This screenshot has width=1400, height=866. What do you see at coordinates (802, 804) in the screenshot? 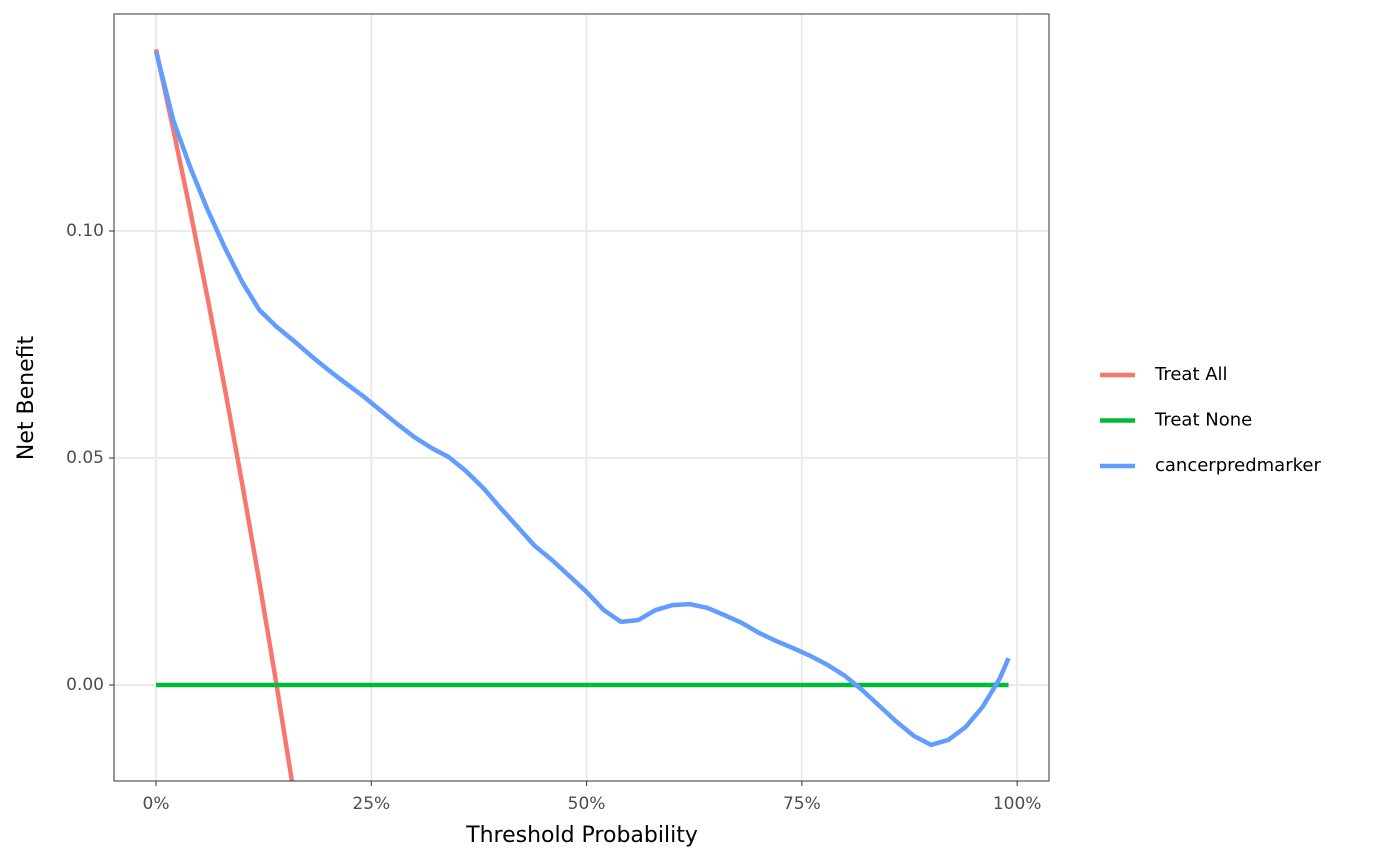
I see `x-tick-label: 75%` at bounding box center [802, 804].